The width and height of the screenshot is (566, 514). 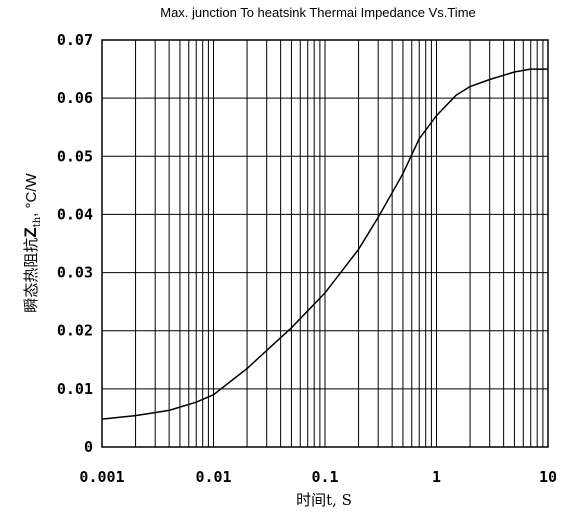 What do you see at coordinates (75, 243) in the screenshot?
I see `y-tick-labels: 0 0.01 0.02 0.03 0.04 0.05 0.06 0.07` at bounding box center [75, 243].